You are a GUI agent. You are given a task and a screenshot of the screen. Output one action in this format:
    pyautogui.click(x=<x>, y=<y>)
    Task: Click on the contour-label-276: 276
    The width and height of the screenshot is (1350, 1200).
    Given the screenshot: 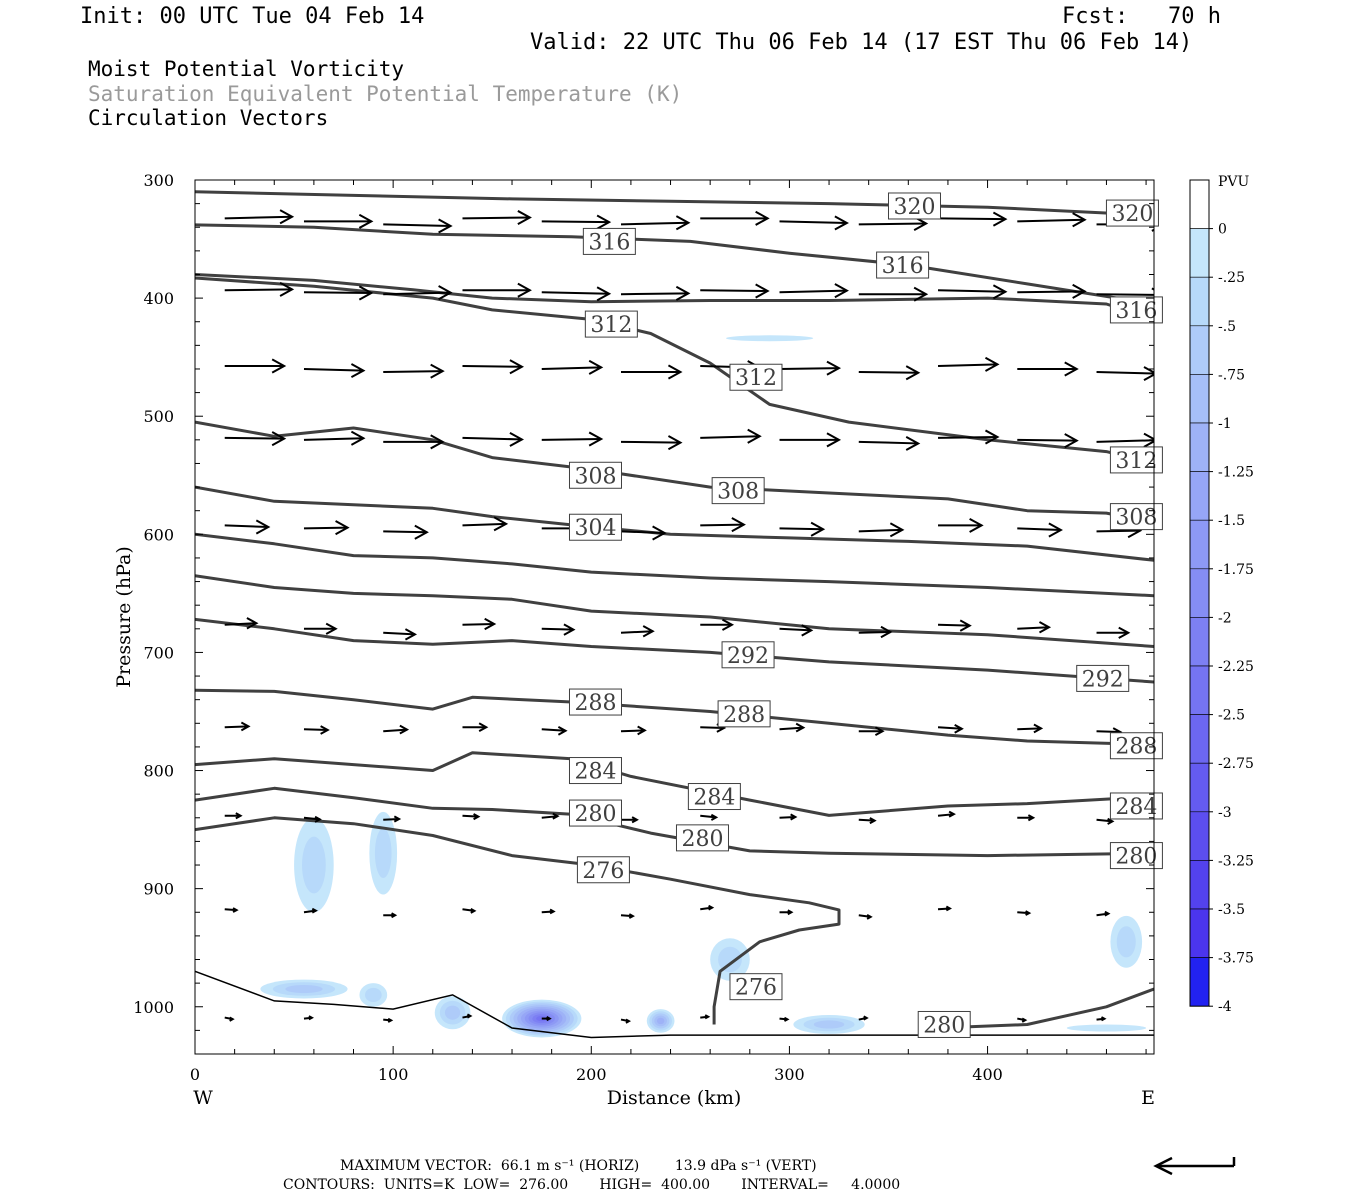 What is the action you would take?
    pyautogui.click(x=603, y=870)
    